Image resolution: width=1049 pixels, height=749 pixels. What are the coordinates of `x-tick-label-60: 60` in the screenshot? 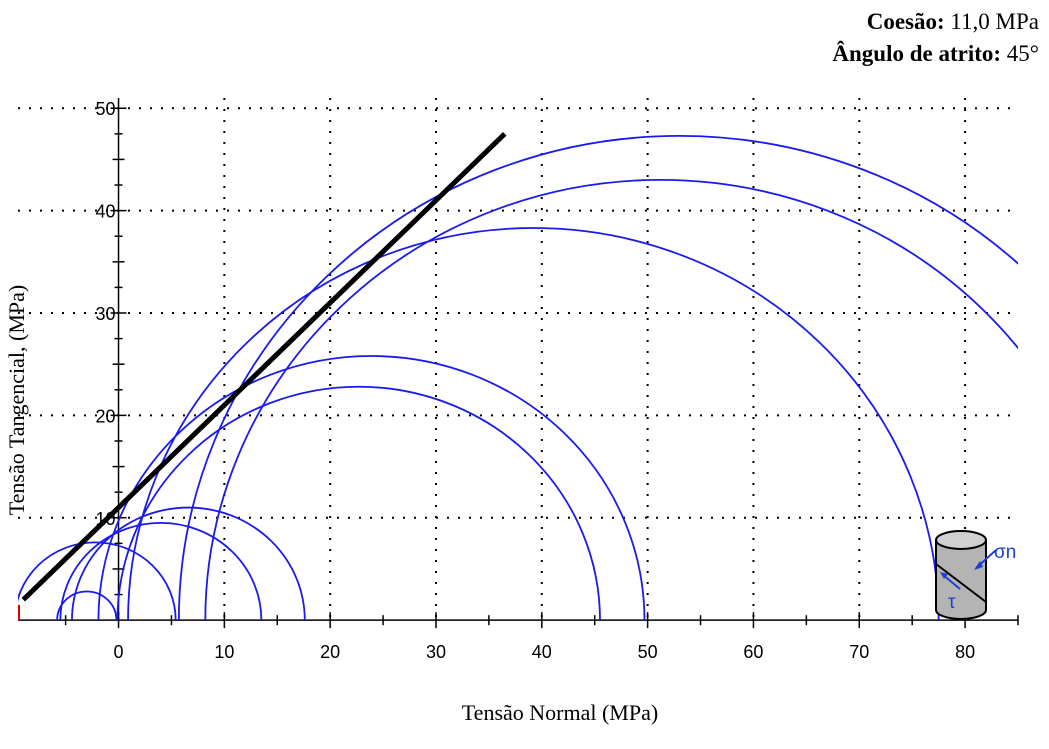 It's located at (753, 652).